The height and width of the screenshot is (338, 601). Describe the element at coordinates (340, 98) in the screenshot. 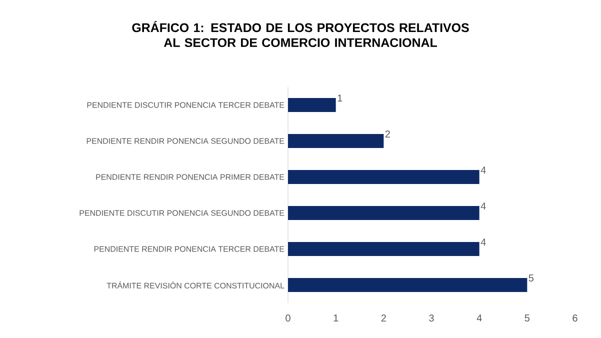

I see `data-label: 1` at that location.